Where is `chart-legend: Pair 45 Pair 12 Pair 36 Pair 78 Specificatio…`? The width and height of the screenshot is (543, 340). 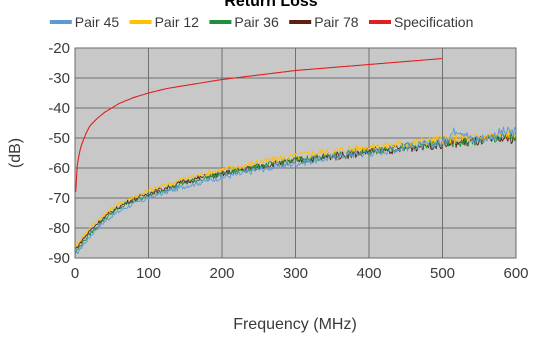
chart-legend: Pair 45 Pair 12 Pair 36 Pair 78 Specificatio… is located at coordinates (261, 22).